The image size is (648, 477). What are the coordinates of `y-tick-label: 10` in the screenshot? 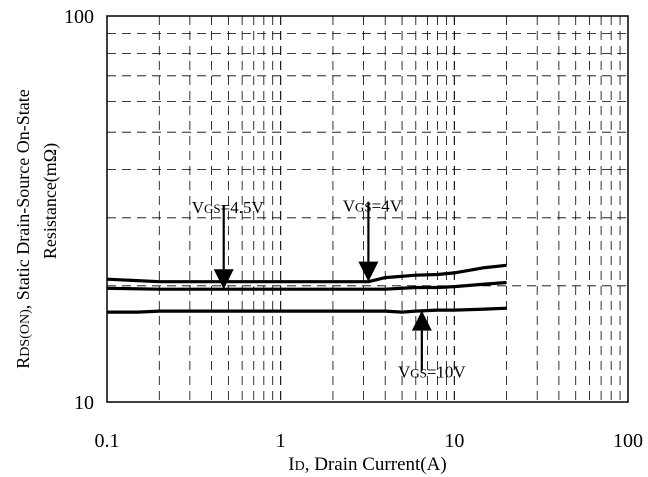 It's located at (84, 403).